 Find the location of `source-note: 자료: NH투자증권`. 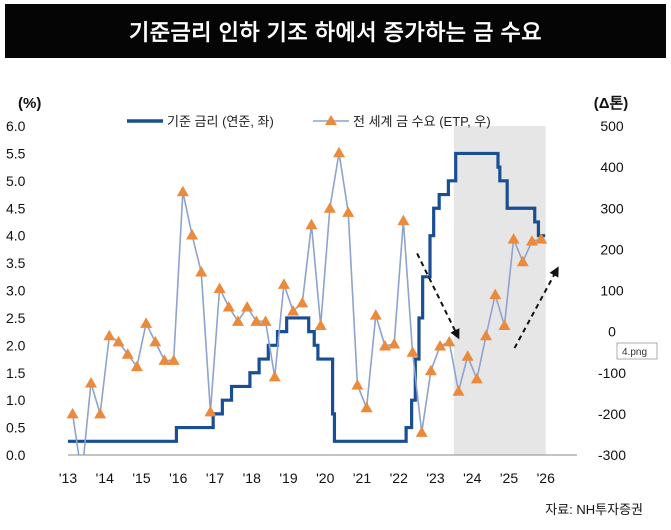

source-note: 자료: NH투자증권 is located at coordinates (594, 509).